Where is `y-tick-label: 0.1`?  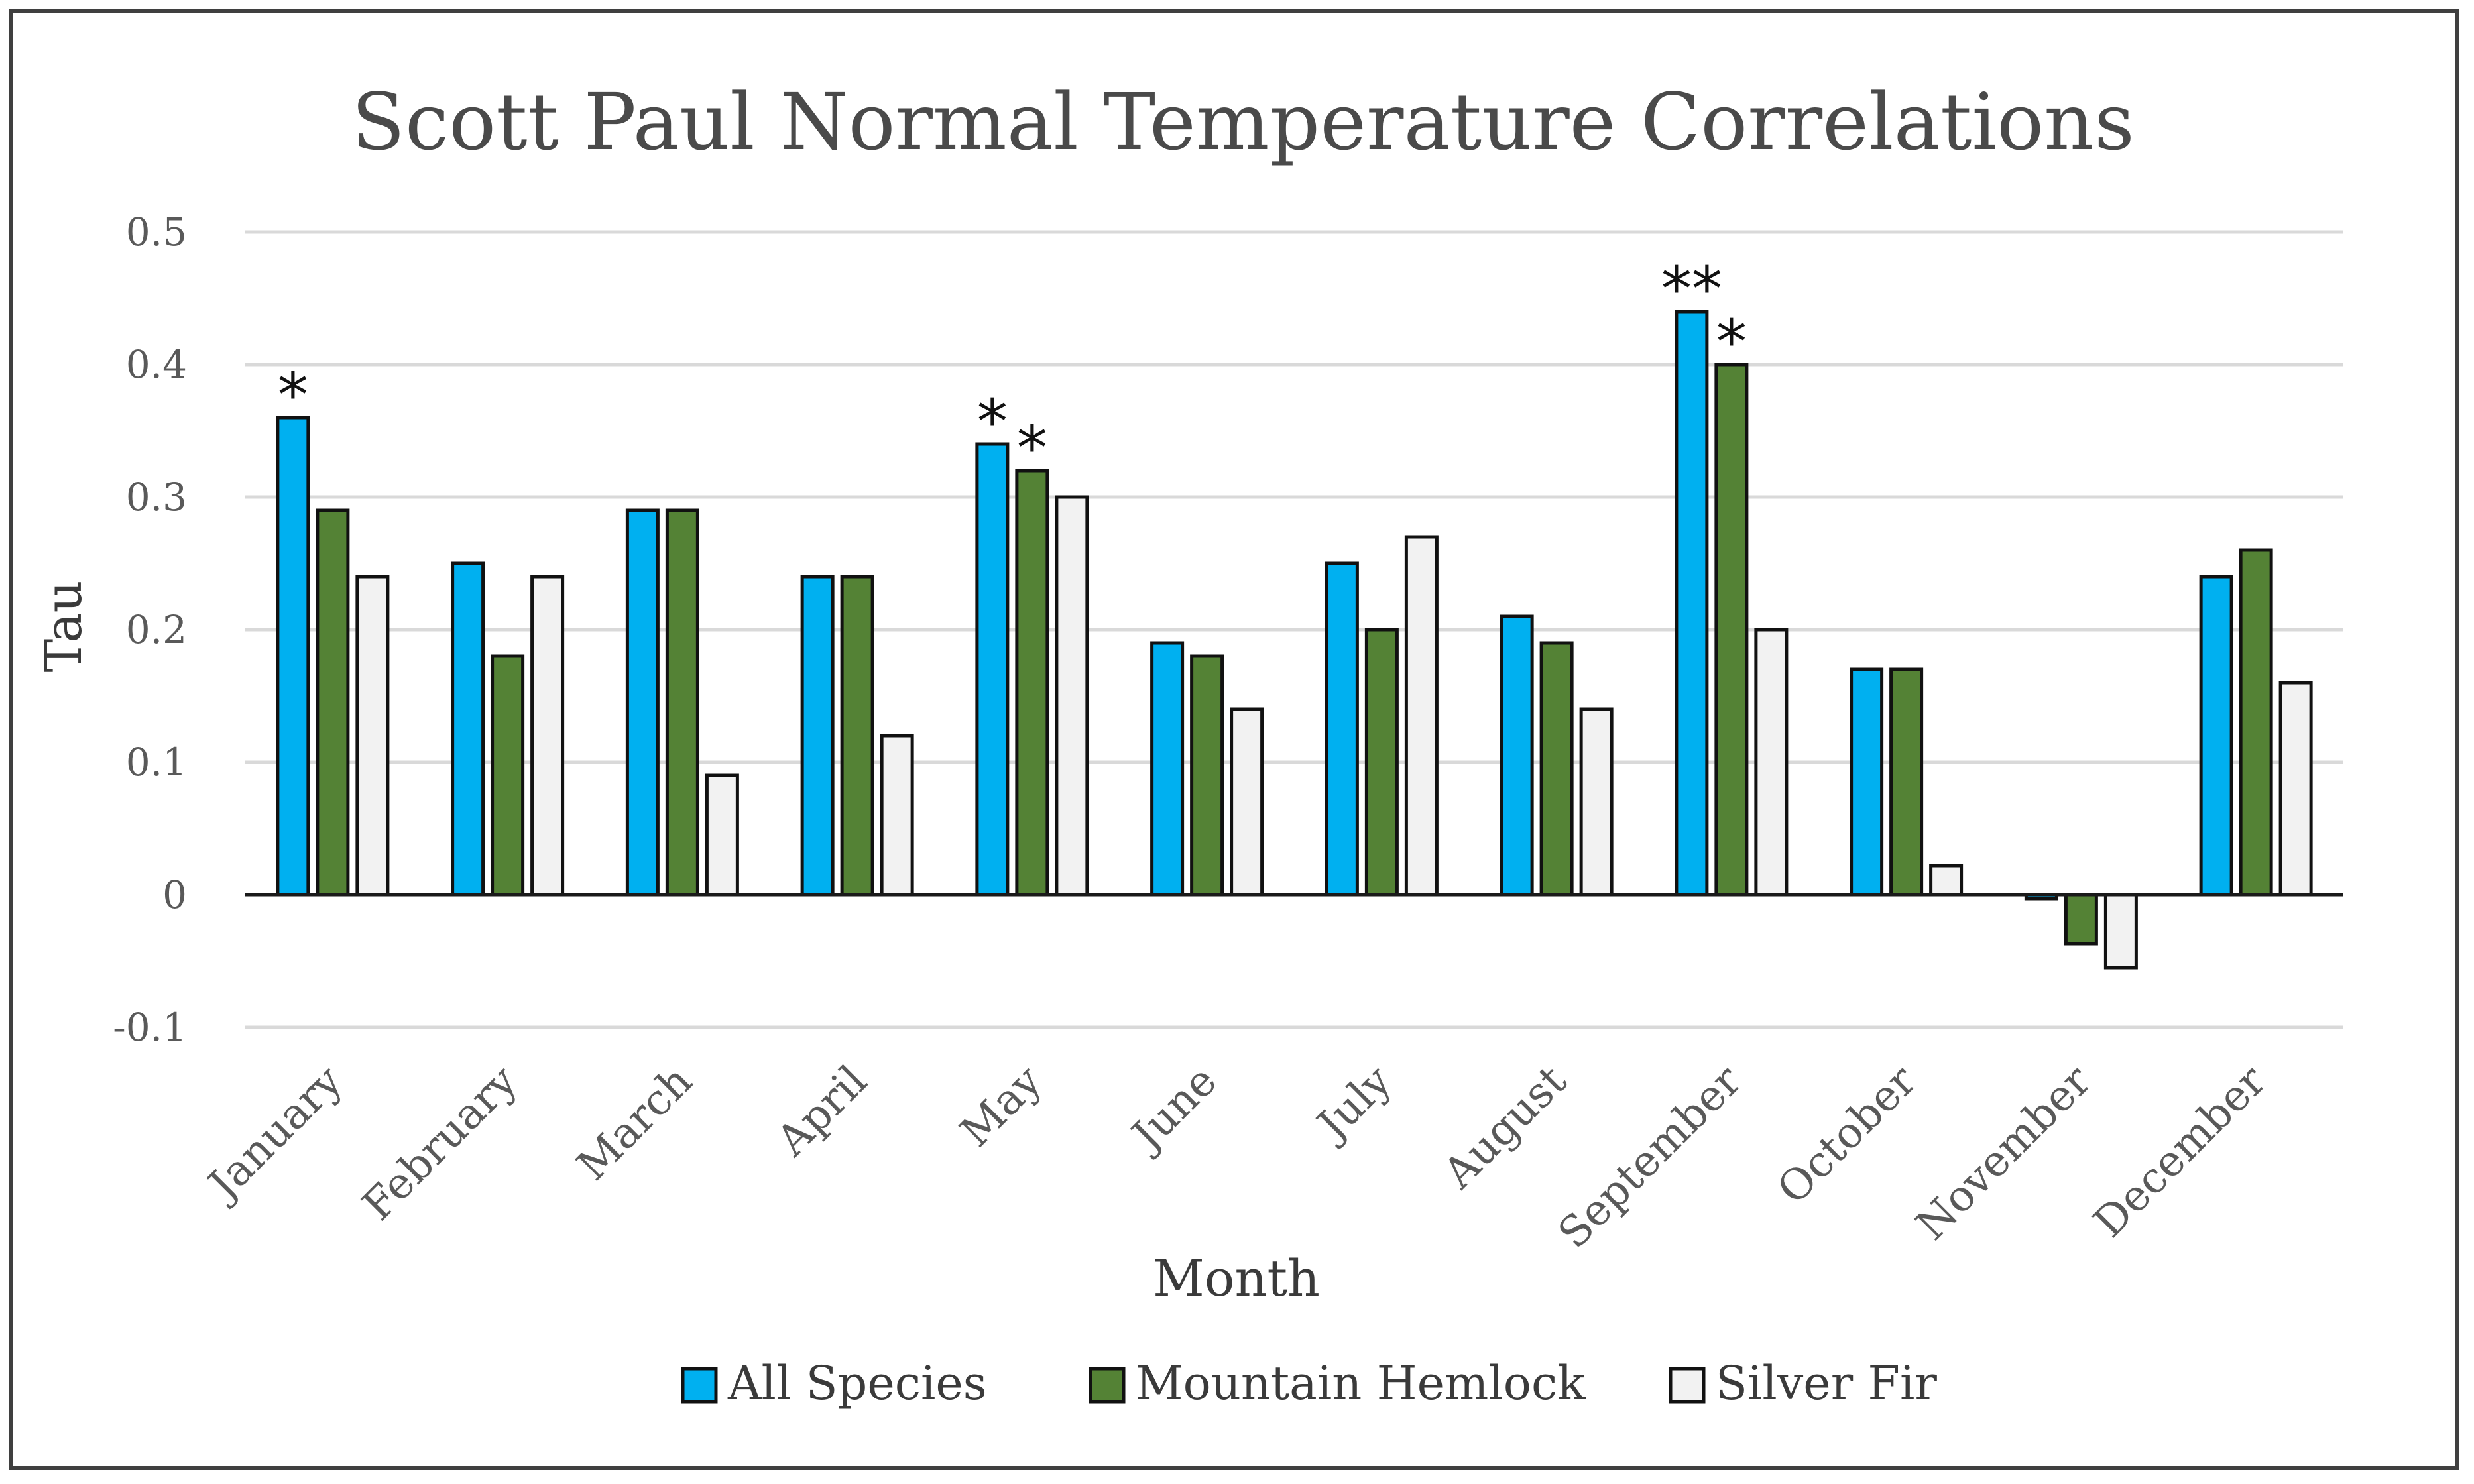
y-tick-label: 0.1 is located at coordinates (156, 762).